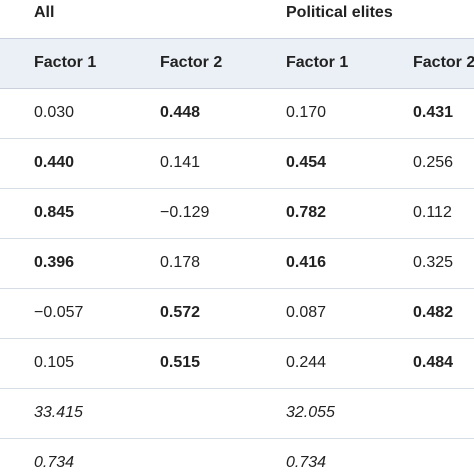  I want to click on summary-cell-all: 0.734, so click(54, 462).